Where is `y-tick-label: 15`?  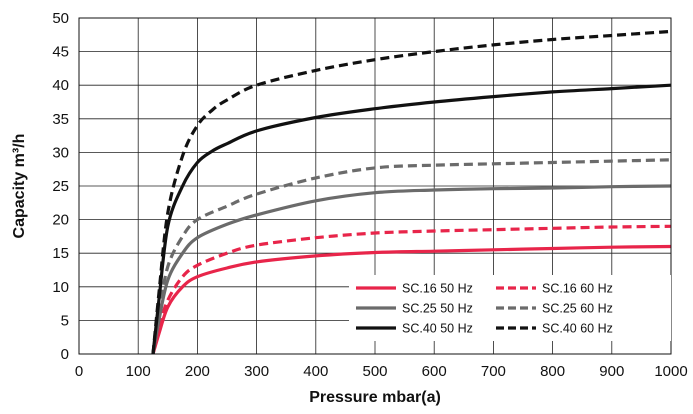 y-tick-label: 15 is located at coordinates (60, 253).